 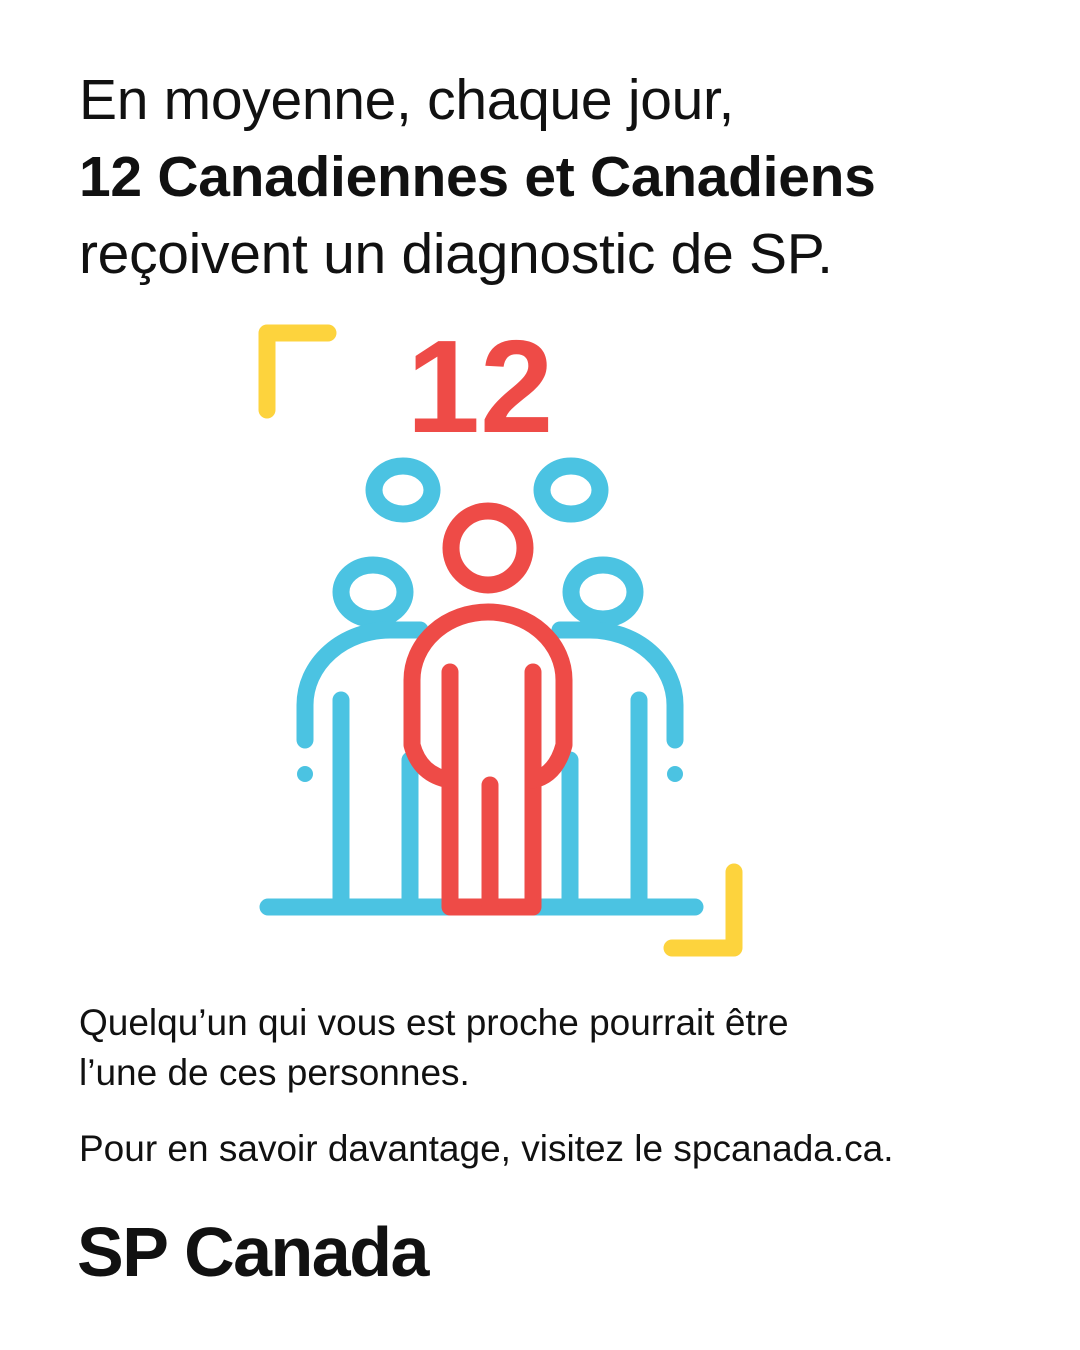 What do you see at coordinates (703, 910) in the screenshot?
I see `corner-bracket-bottom-right` at bounding box center [703, 910].